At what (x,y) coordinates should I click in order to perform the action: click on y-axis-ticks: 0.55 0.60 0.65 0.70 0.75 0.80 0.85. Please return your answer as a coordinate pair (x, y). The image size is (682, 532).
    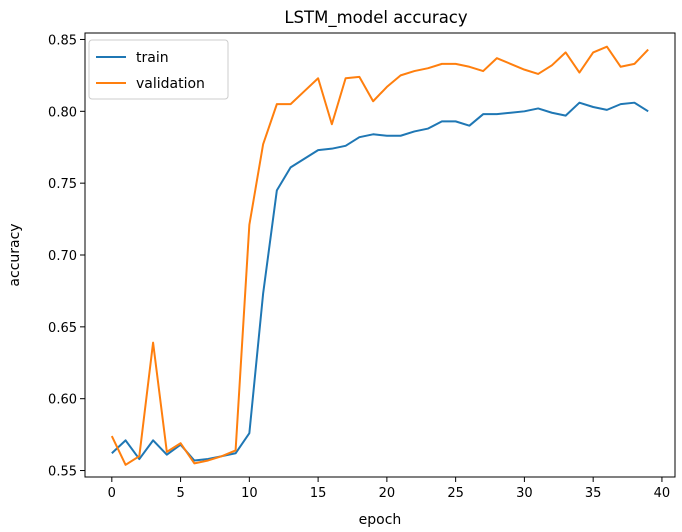
    Looking at the image, I should click on (66, 256).